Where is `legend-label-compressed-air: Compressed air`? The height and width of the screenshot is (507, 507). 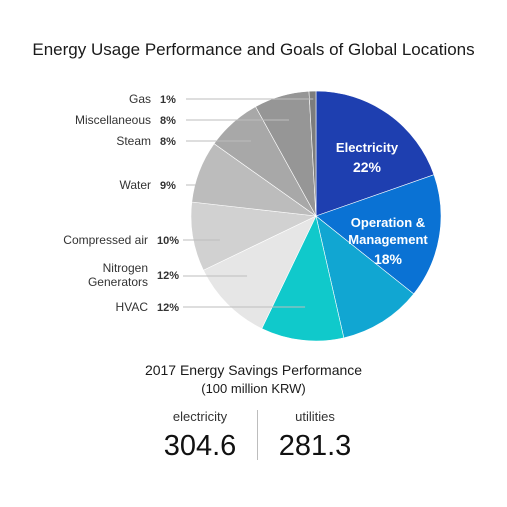
legend-label-compressed-air: Compressed air is located at coordinates (105, 240).